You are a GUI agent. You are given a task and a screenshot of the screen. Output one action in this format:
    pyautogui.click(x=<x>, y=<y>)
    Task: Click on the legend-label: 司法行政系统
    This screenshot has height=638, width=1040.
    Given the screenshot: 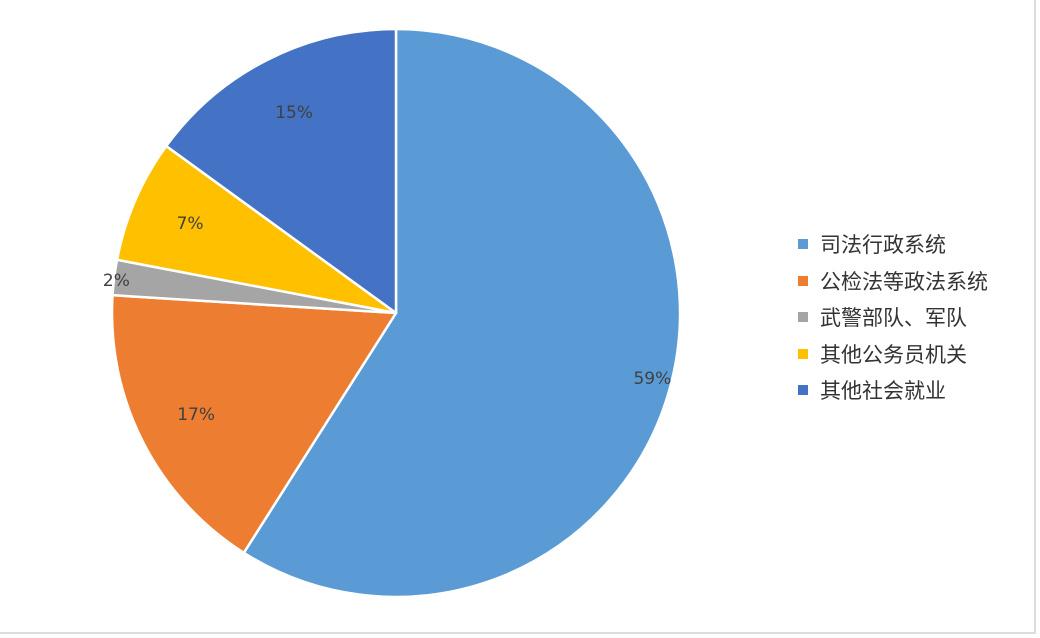 What is the action you would take?
    pyautogui.click(x=883, y=245)
    